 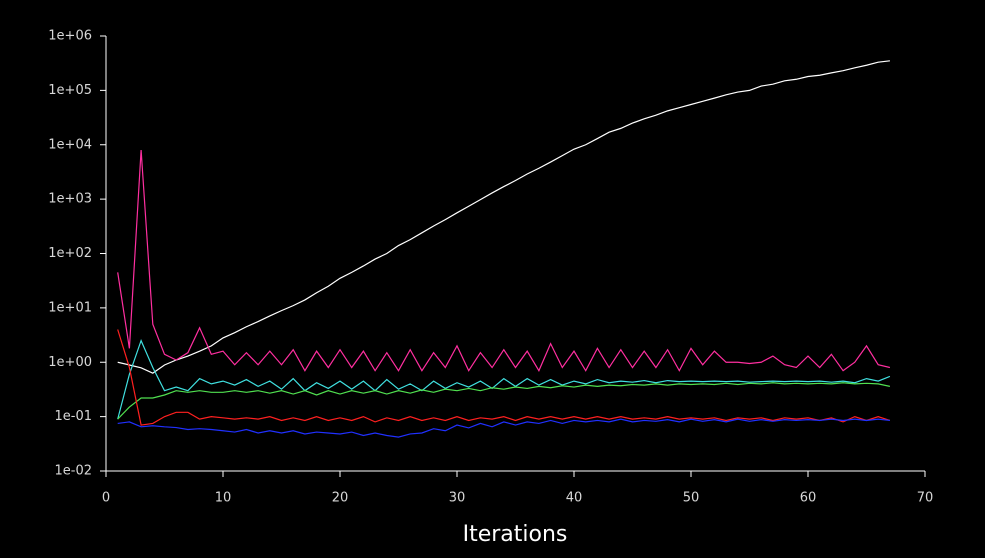 I want to click on x-tick-label: 70, so click(x=925, y=498).